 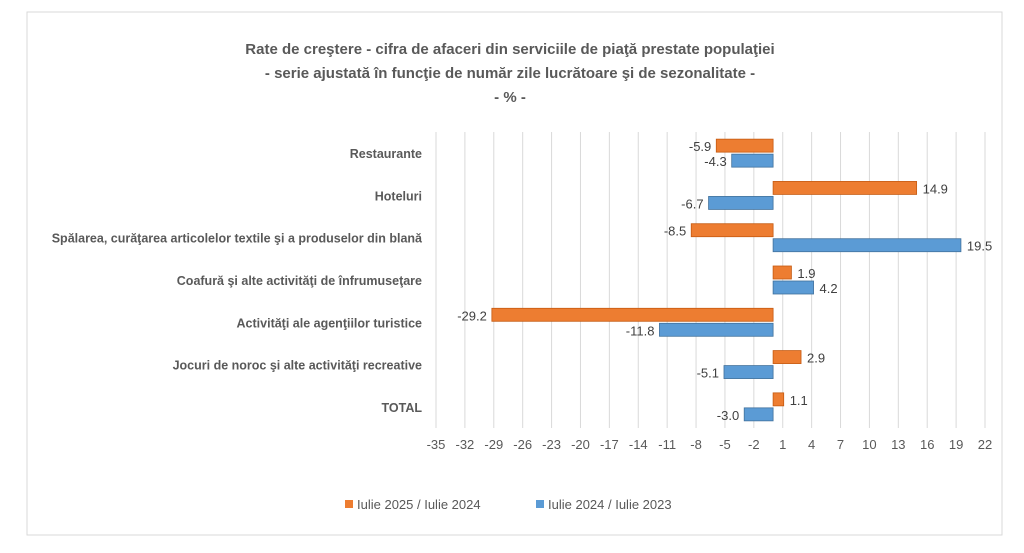 I want to click on data-label: 2.9, so click(x=816, y=358).